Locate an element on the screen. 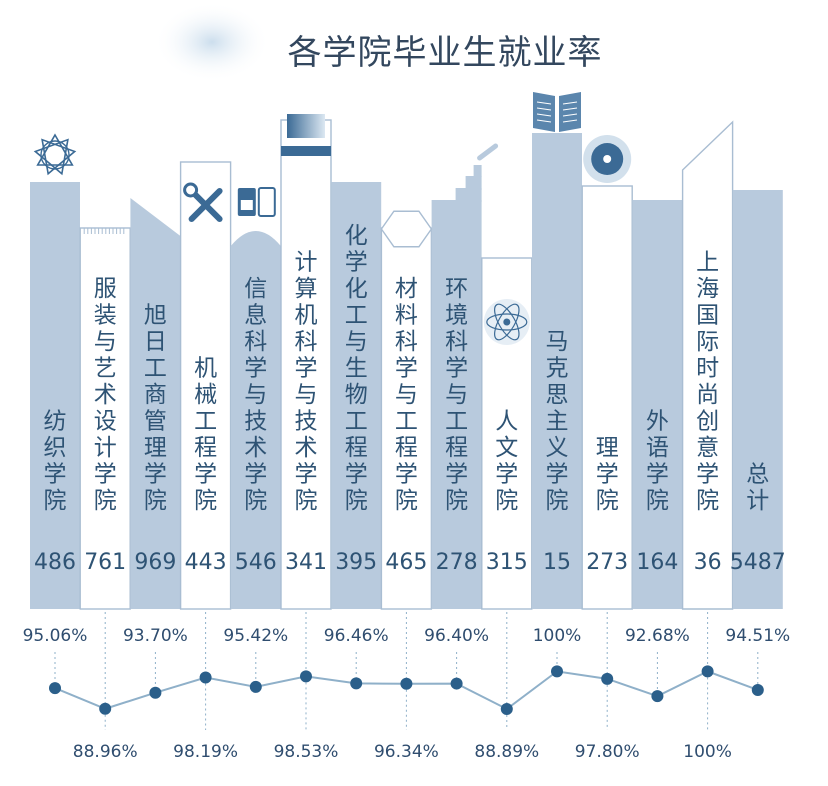  bar-value-label: 273 is located at coordinates (607, 562).